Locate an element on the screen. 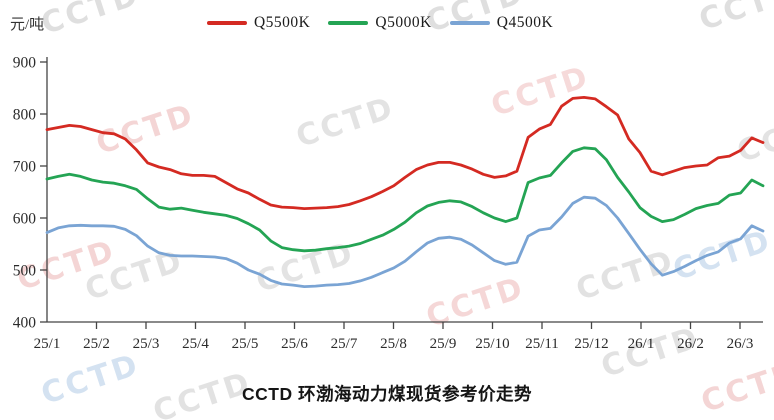  legend-item-q4500k: Q4500K is located at coordinates (501, 23).